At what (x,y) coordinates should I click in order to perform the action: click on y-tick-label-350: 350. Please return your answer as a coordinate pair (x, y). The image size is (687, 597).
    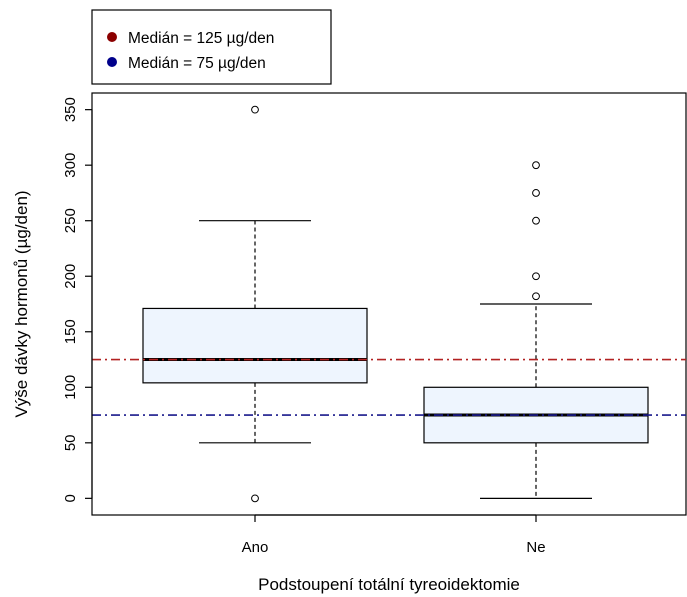
    Looking at the image, I should click on (70, 109).